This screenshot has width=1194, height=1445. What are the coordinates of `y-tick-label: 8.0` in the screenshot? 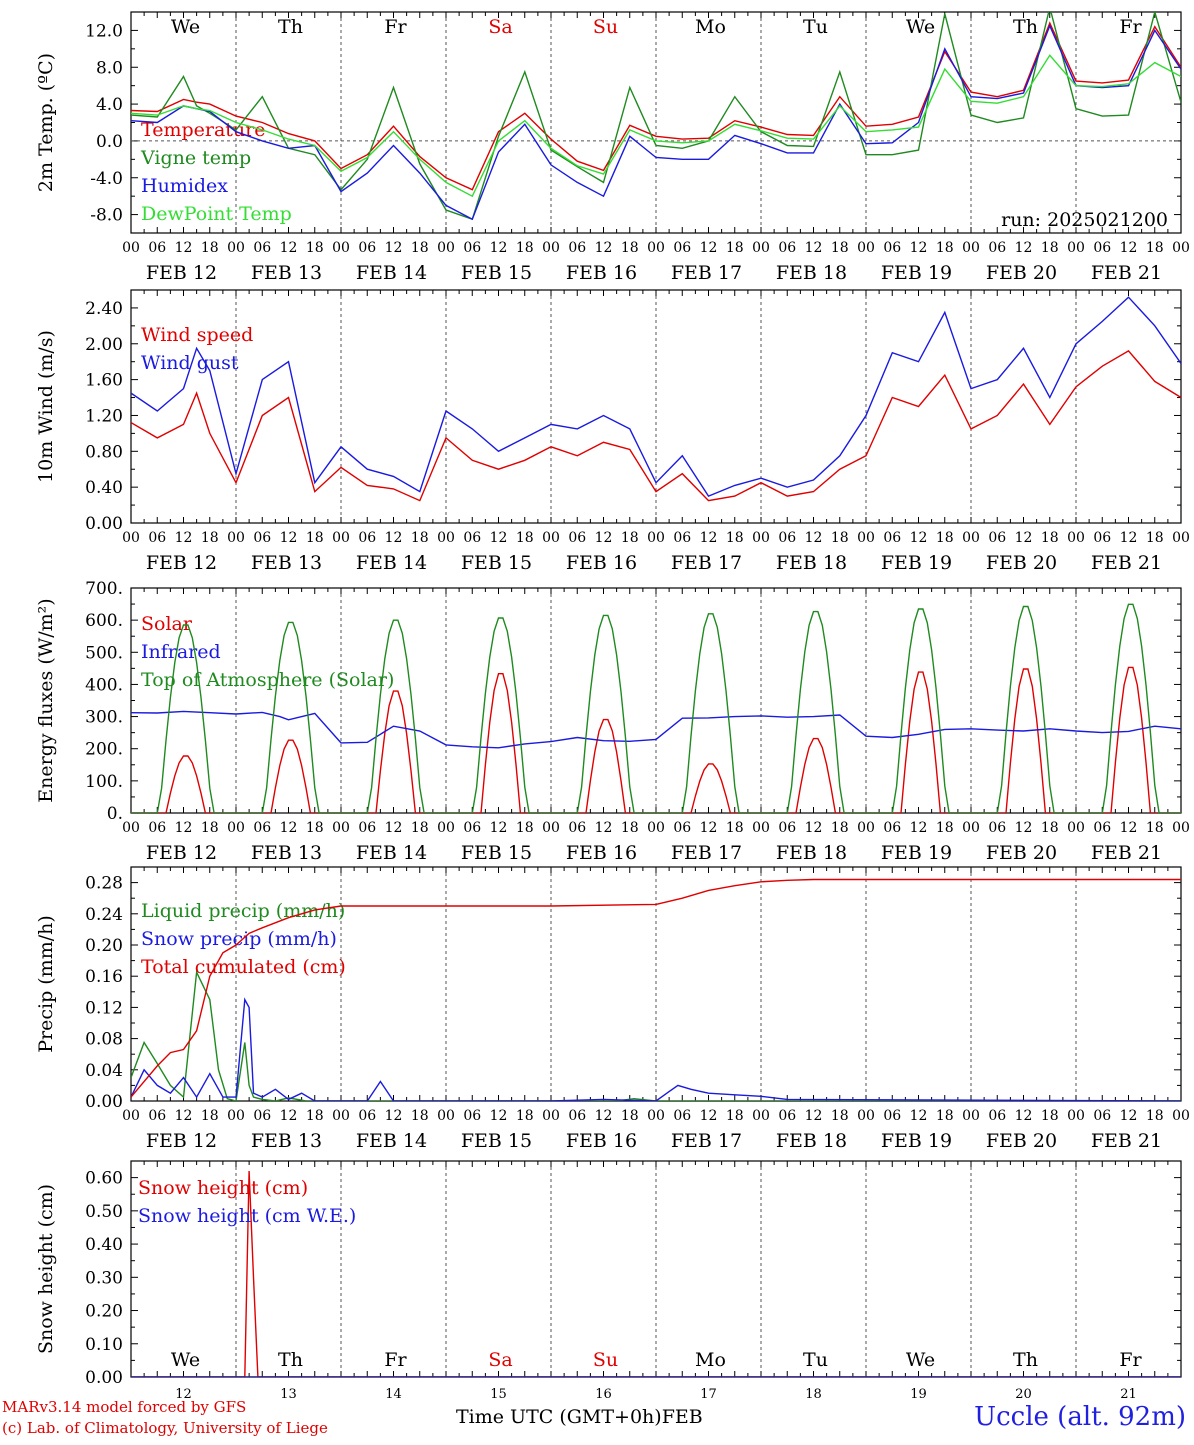 It's located at (109, 68).